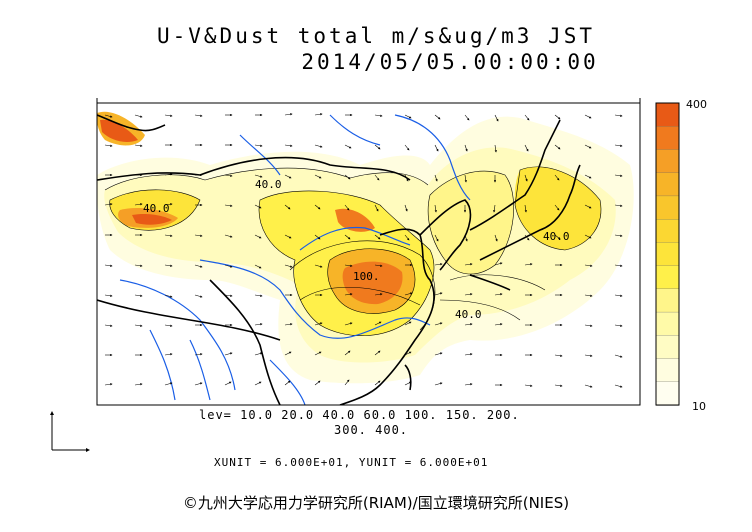  I want to click on map-datetime: 2014/05/05.00:00:00, so click(450, 62).